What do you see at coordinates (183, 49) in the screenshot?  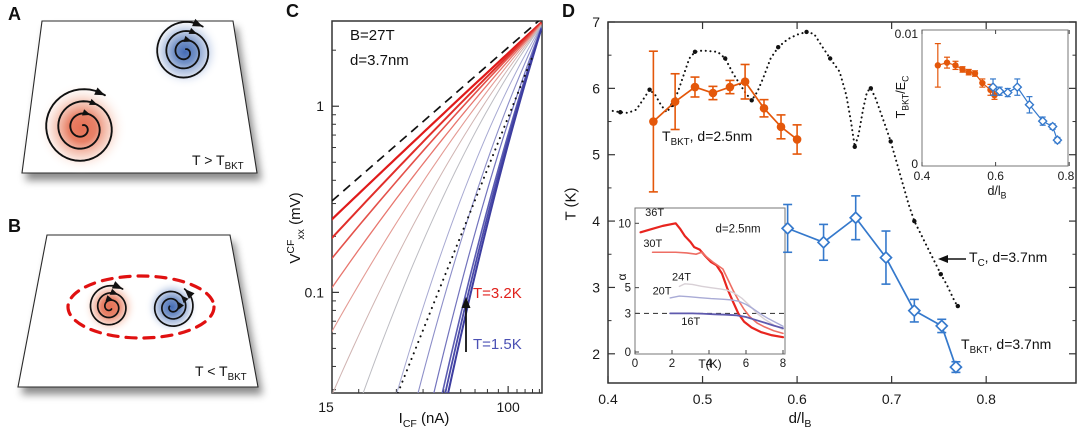 I see `free-vortex-blue-spiral` at bounding box center [183, 49].